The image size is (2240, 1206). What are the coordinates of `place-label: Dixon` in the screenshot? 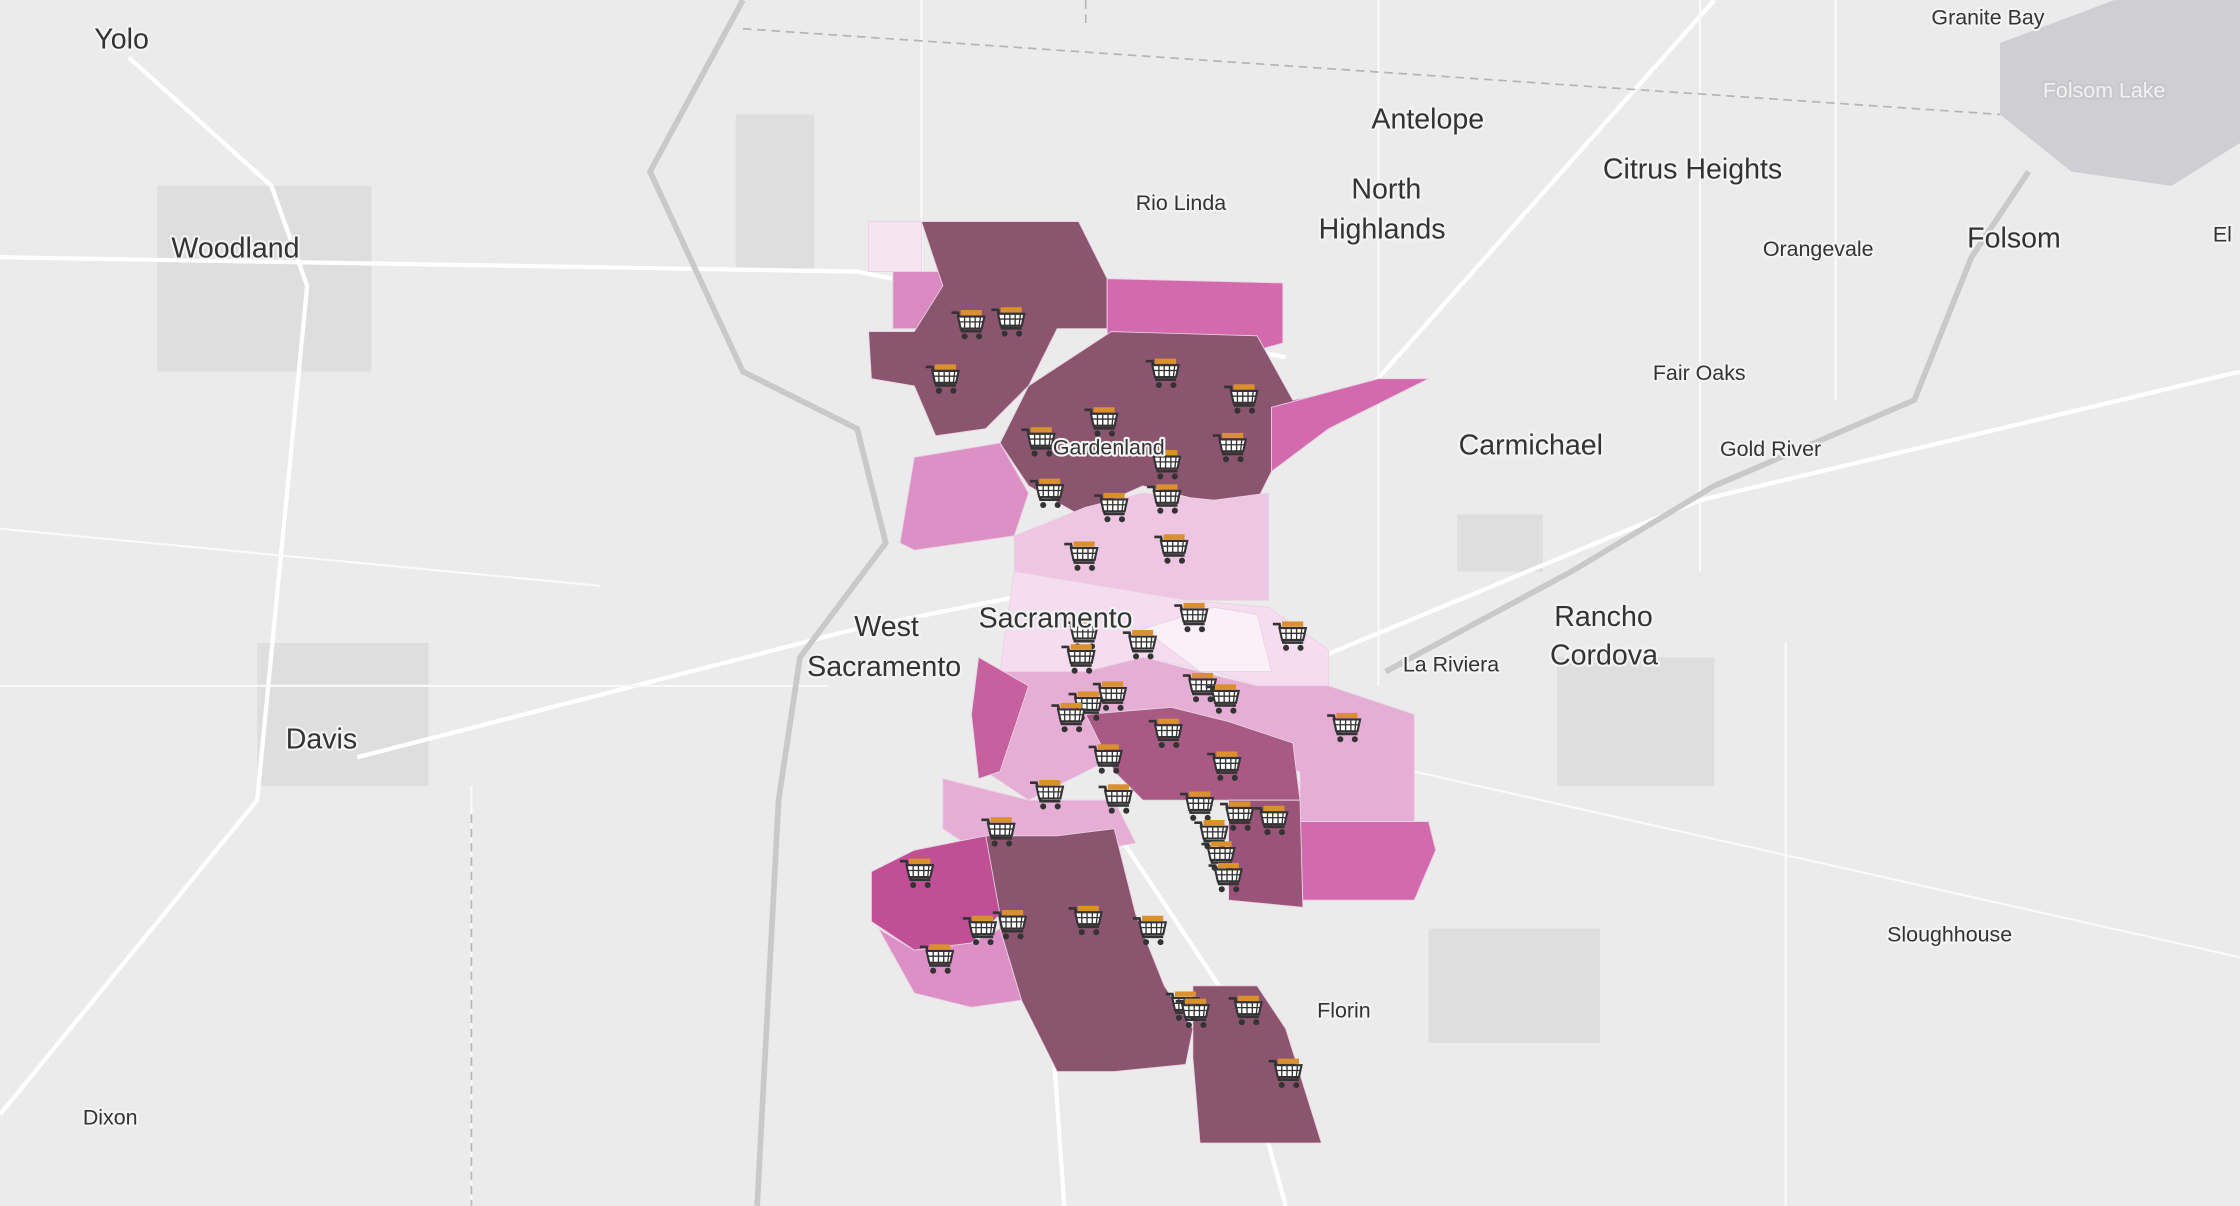 It's located at (110, 1117).